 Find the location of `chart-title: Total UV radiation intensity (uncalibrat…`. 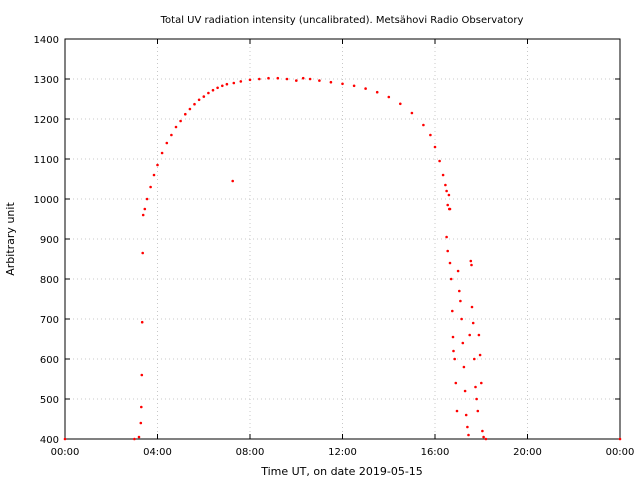

chart-title: Total UV radiation intensity (uncalibrat… is located at coordinates (342, 20).